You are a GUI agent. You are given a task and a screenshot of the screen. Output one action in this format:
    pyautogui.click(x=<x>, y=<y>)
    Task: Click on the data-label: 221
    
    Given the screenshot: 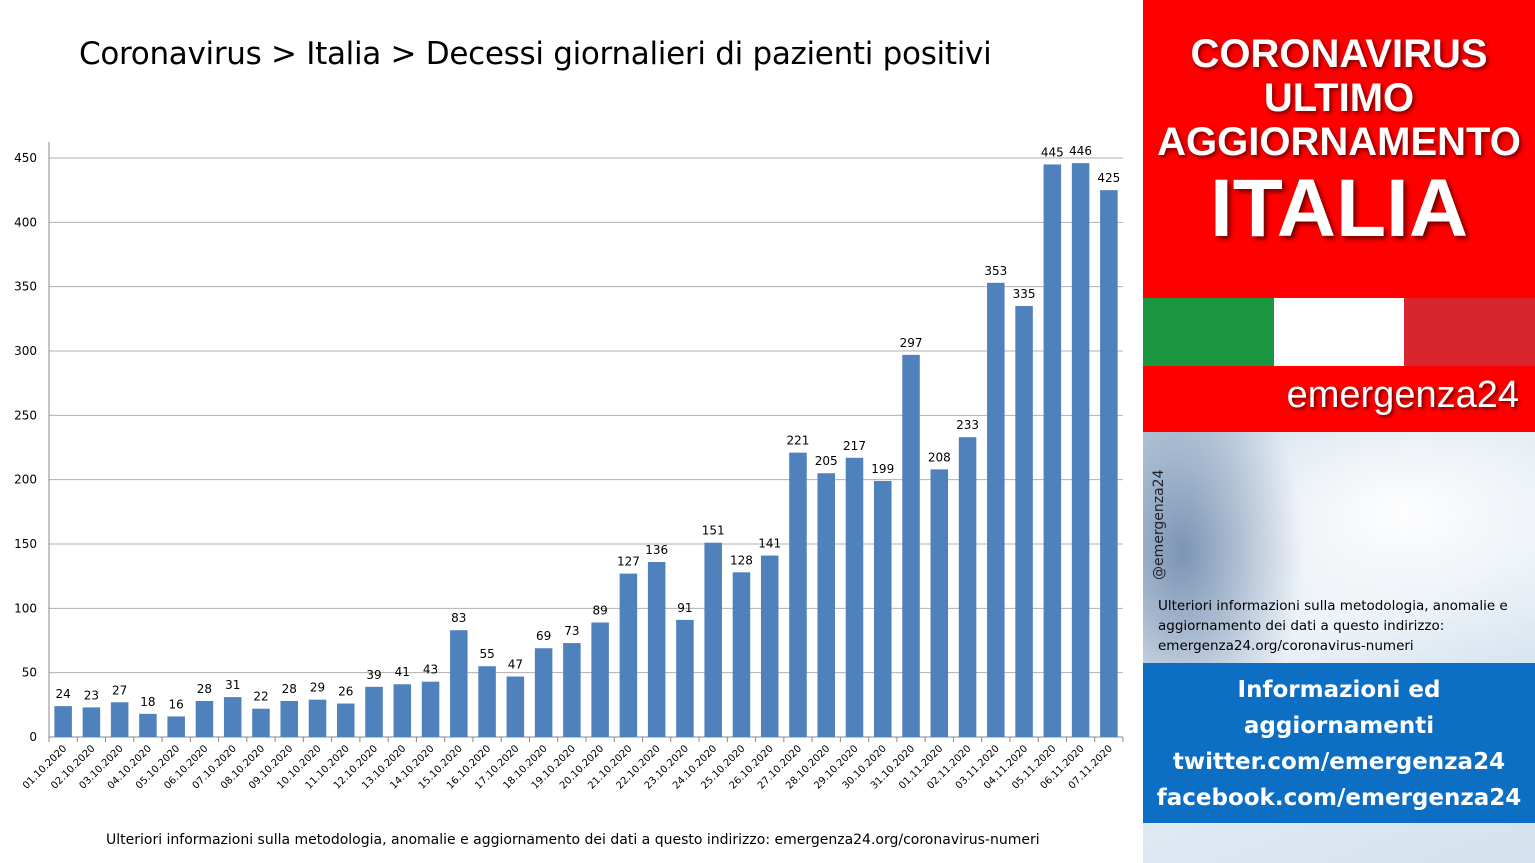 What is the action you would take?
    pyautogui.click(x=798, y=441)
    